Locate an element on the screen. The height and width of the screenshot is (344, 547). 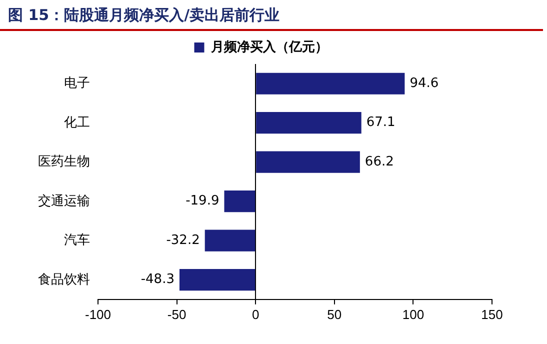
y-tick-label: 交通运输 is located at coordinates (64, 200).